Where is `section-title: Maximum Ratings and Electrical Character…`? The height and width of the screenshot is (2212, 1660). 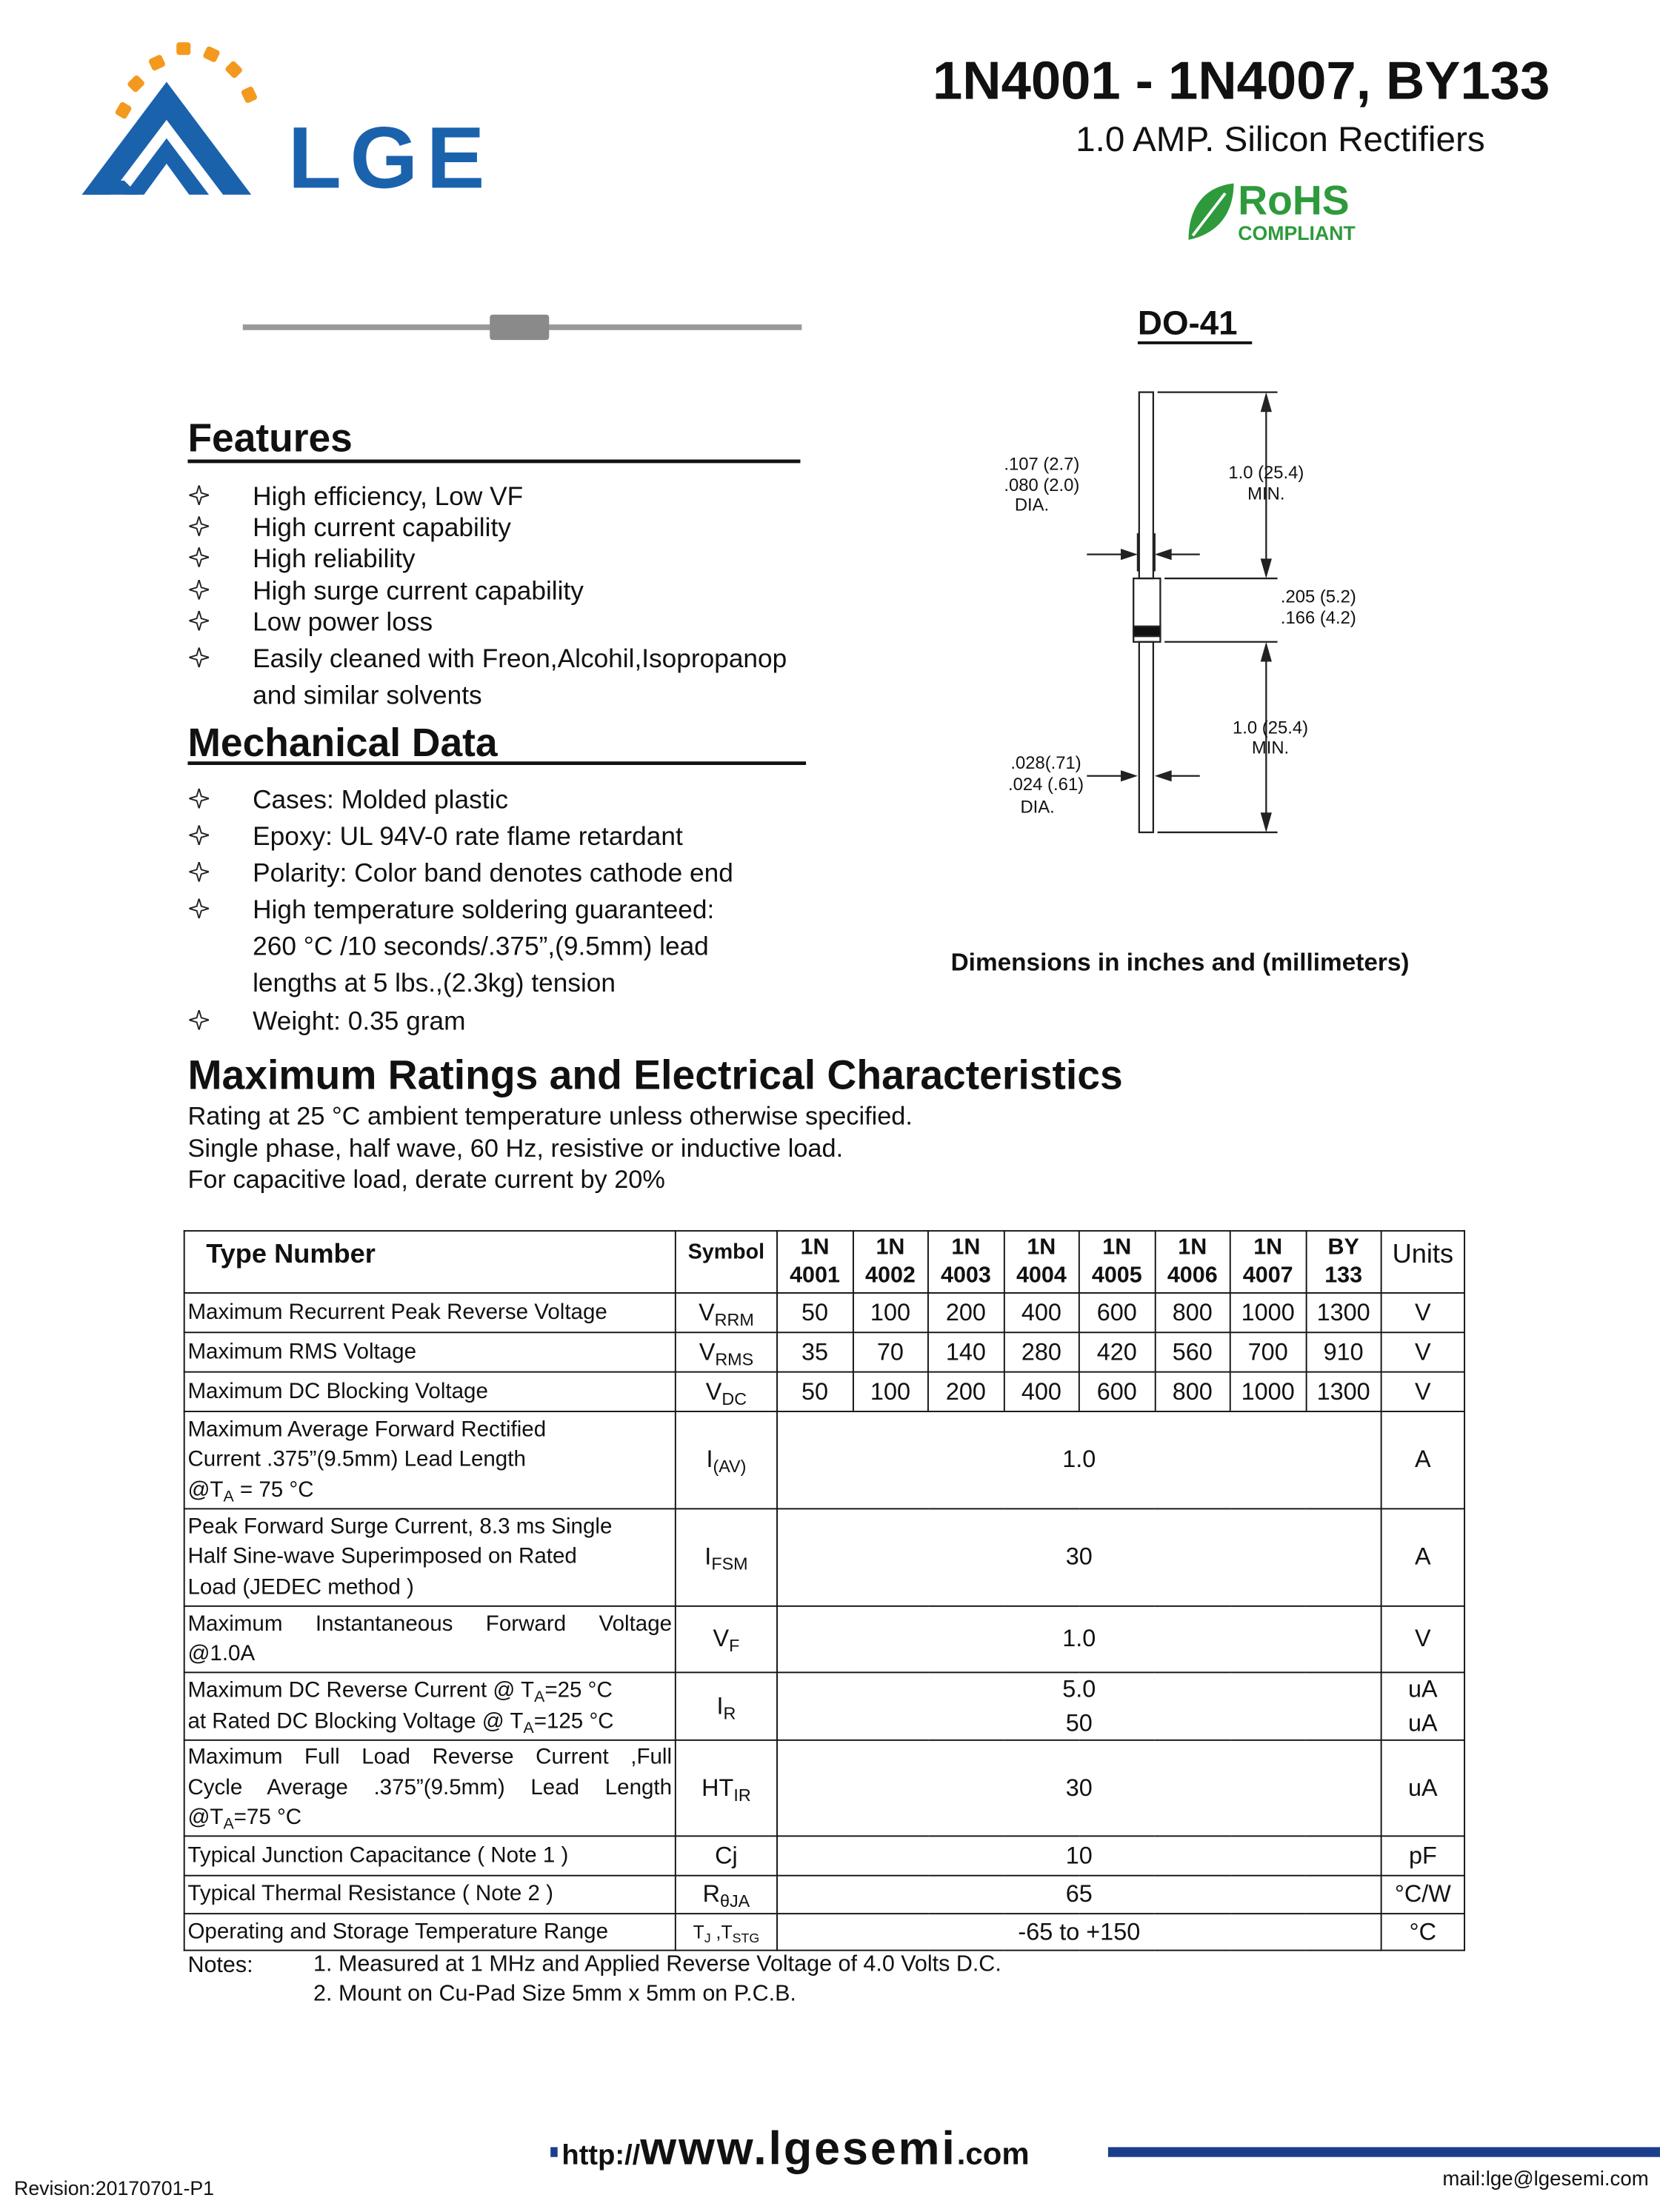 section-title: Maximum Ratings and Electrical Character… is located at coordinates (655, 1076).